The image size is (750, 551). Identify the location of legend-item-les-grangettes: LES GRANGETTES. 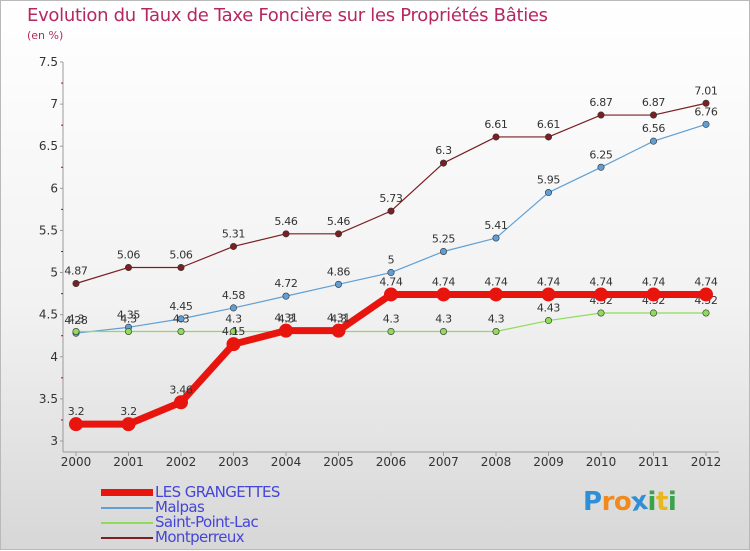
(190, 492).